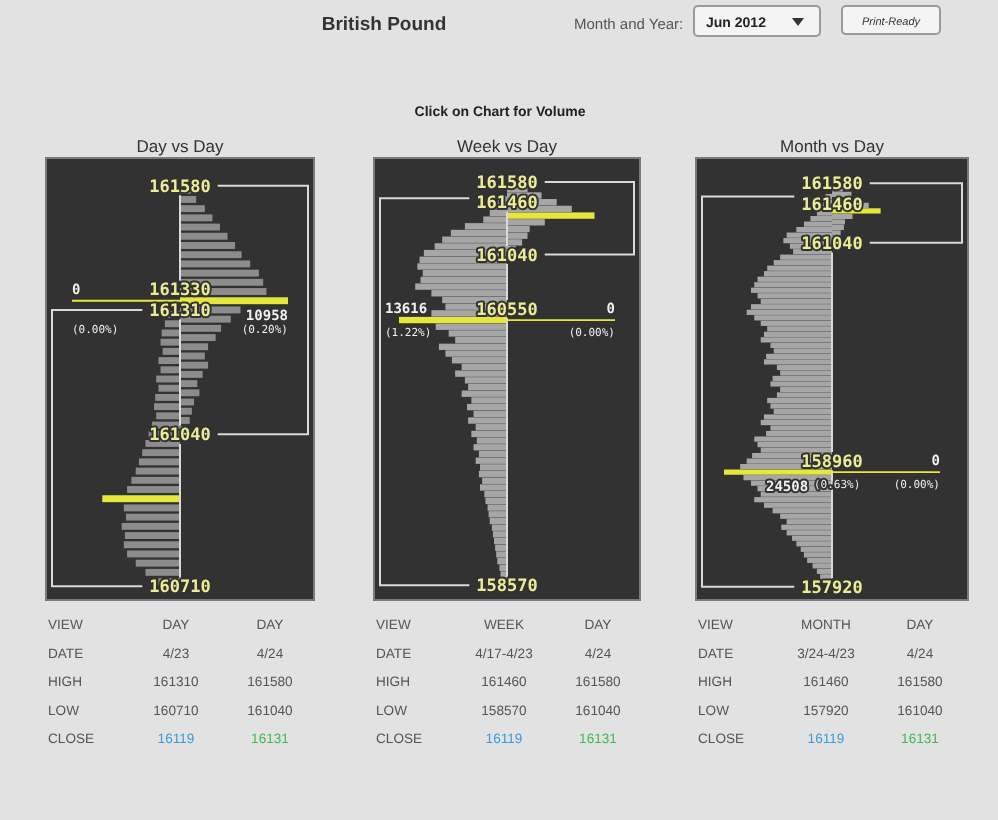 This screenshot has height=820, width=998. I want to click on y-tick-label: 161460, so click(832, 205).